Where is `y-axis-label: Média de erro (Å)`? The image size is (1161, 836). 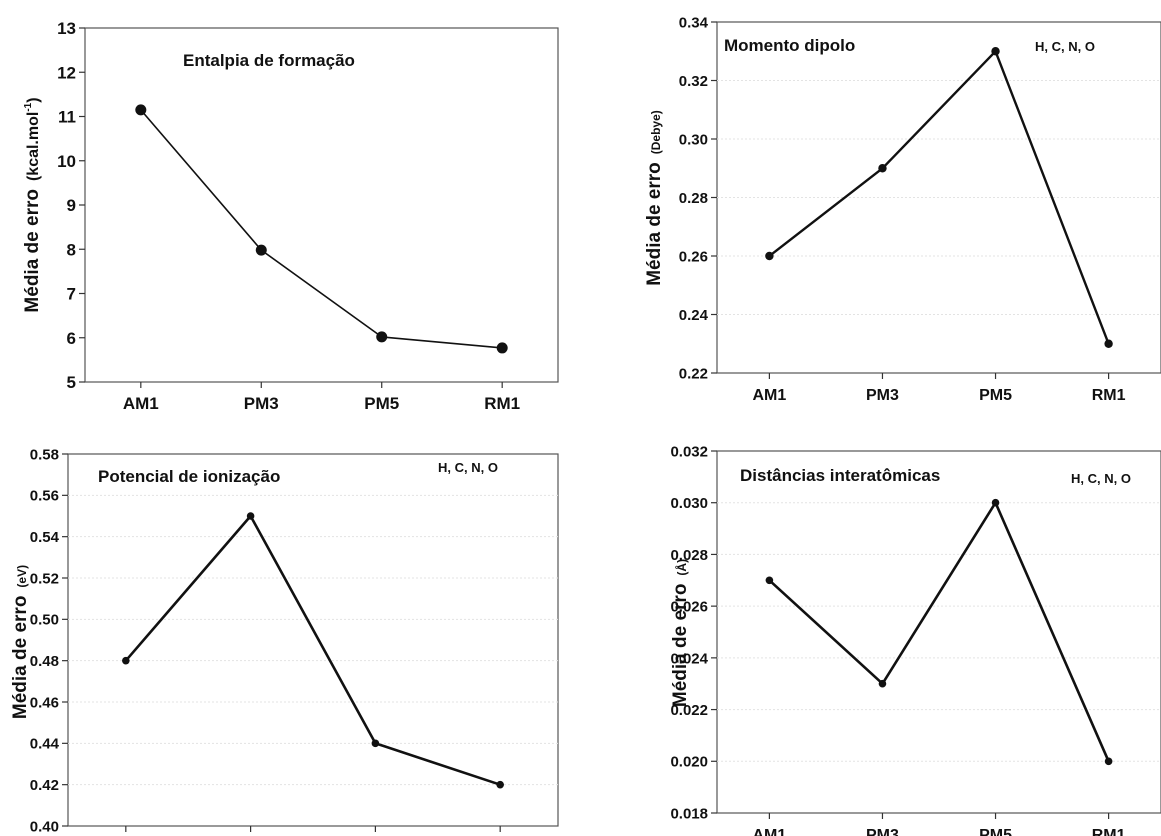
y-axis-label: Média de erro (Å) is located at coordinates (680, 633).